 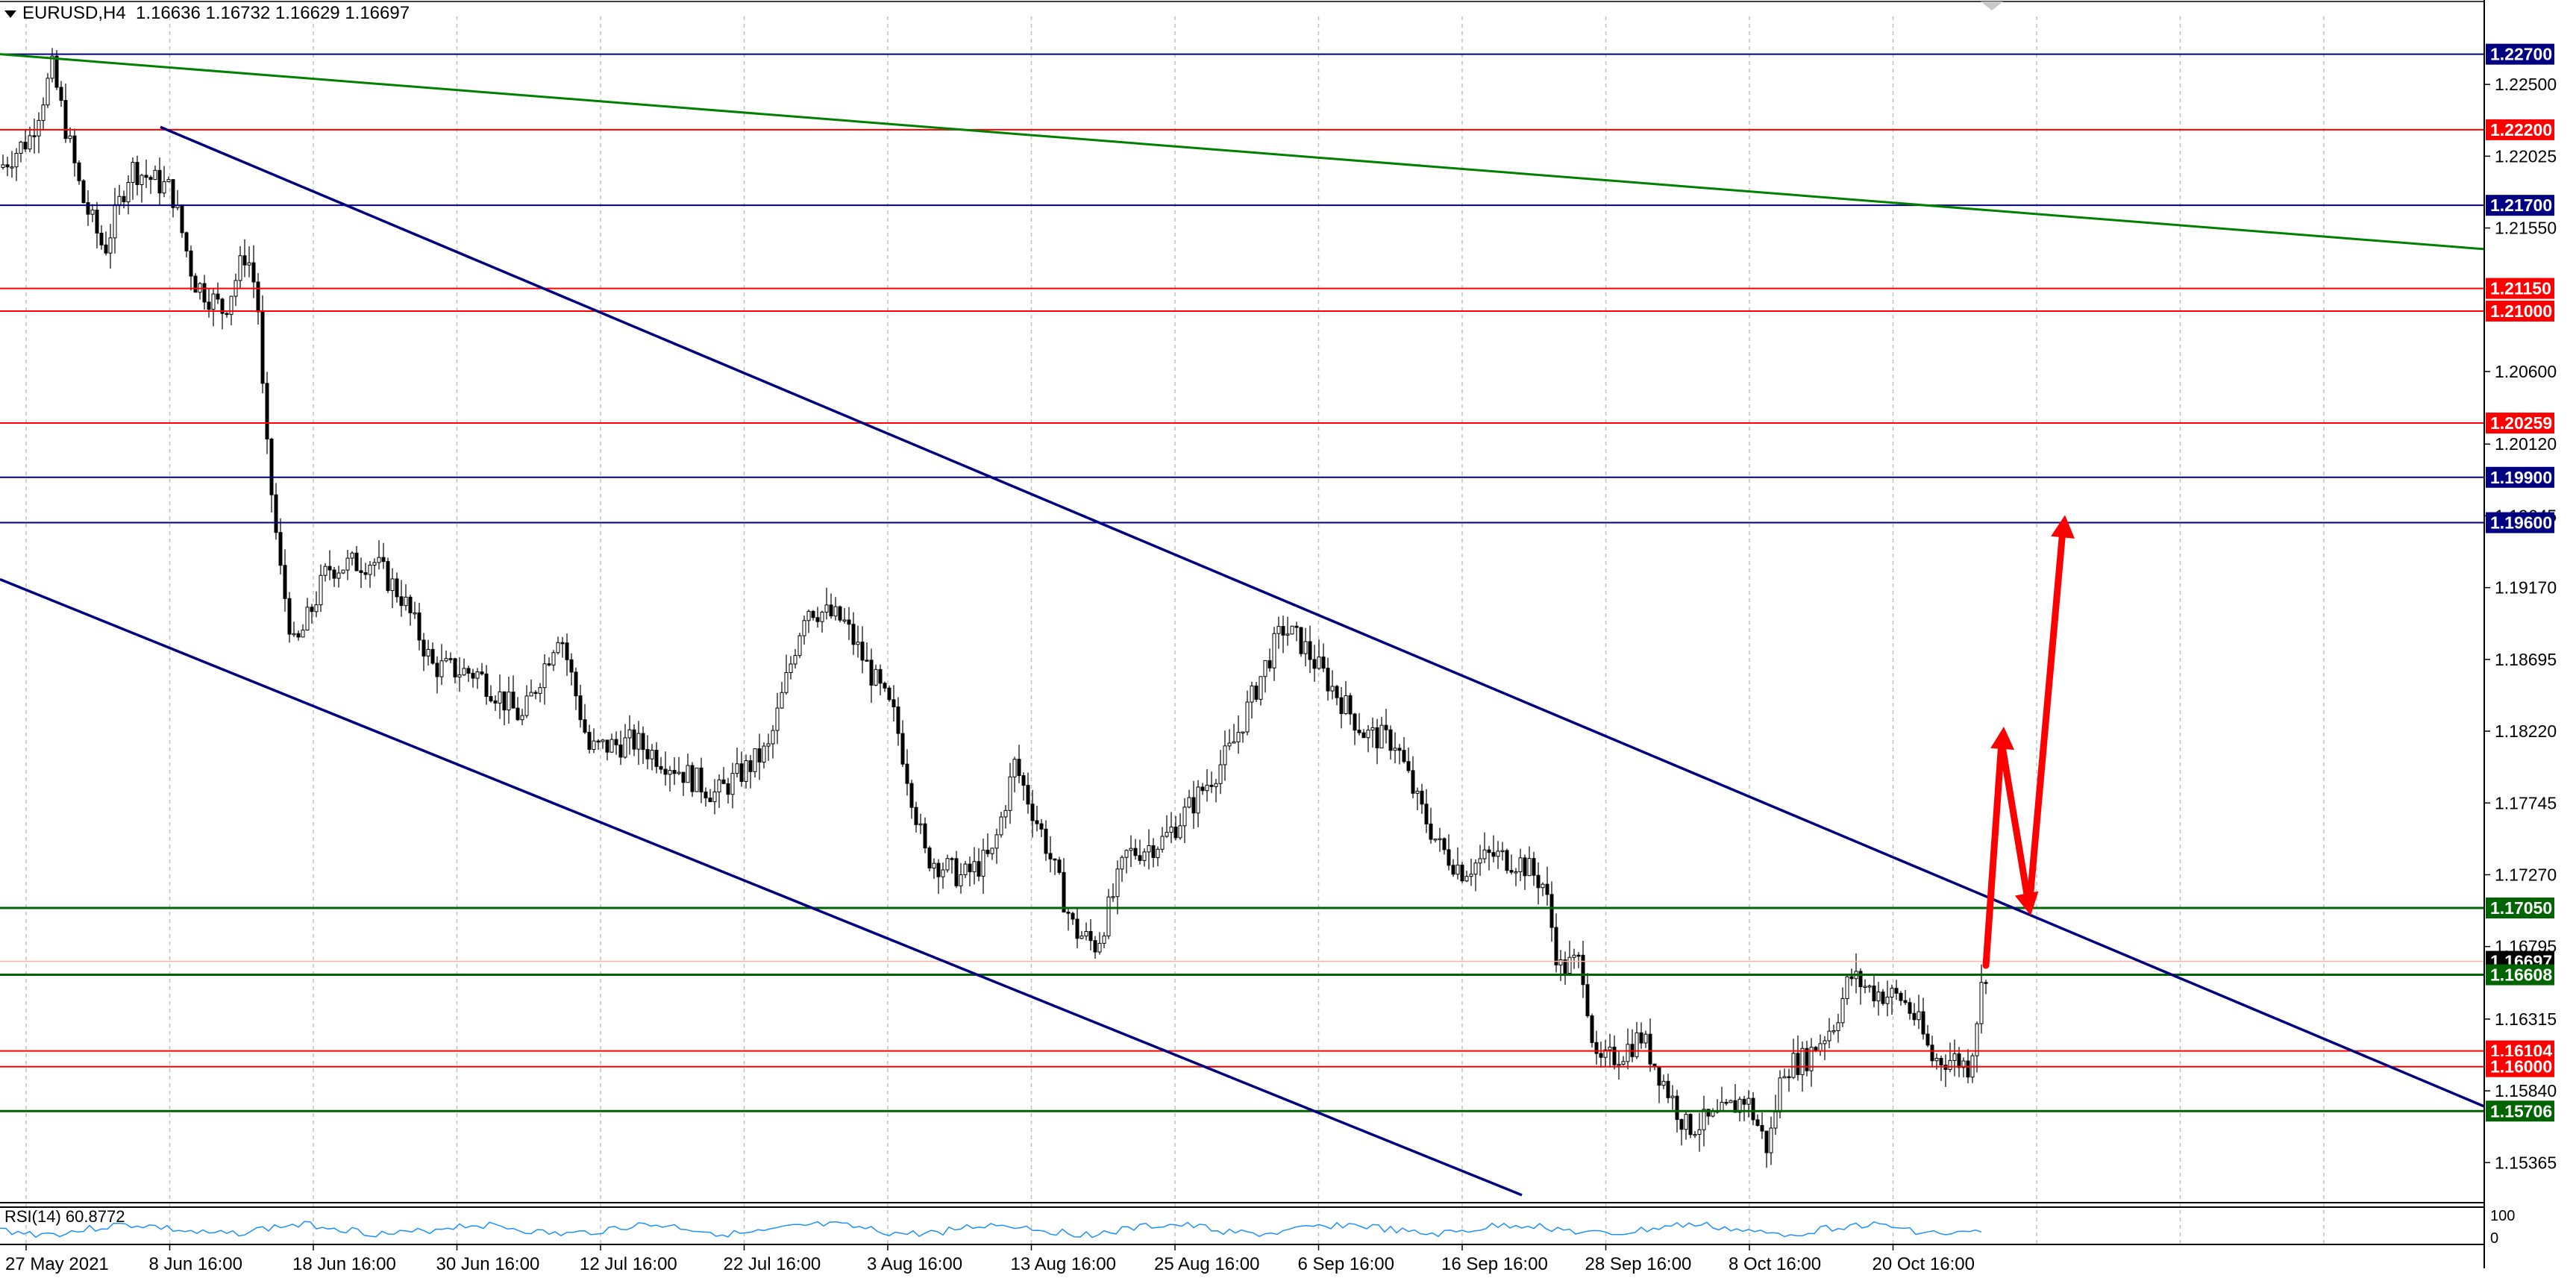 What do you see at coordinates (2526, 84) in the screenshot?
I see `price-tick-label: 1.22500` at bounding box center [2526, 84].